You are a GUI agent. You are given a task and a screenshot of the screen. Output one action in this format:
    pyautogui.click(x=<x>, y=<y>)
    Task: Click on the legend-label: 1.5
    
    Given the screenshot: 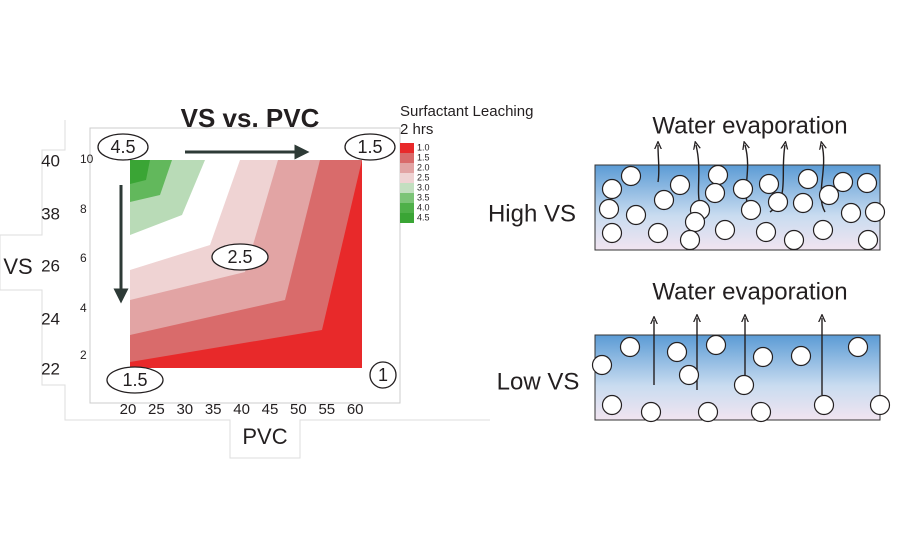 What is the action you would take?
    pyautogui.click(x=423, y=157)
    